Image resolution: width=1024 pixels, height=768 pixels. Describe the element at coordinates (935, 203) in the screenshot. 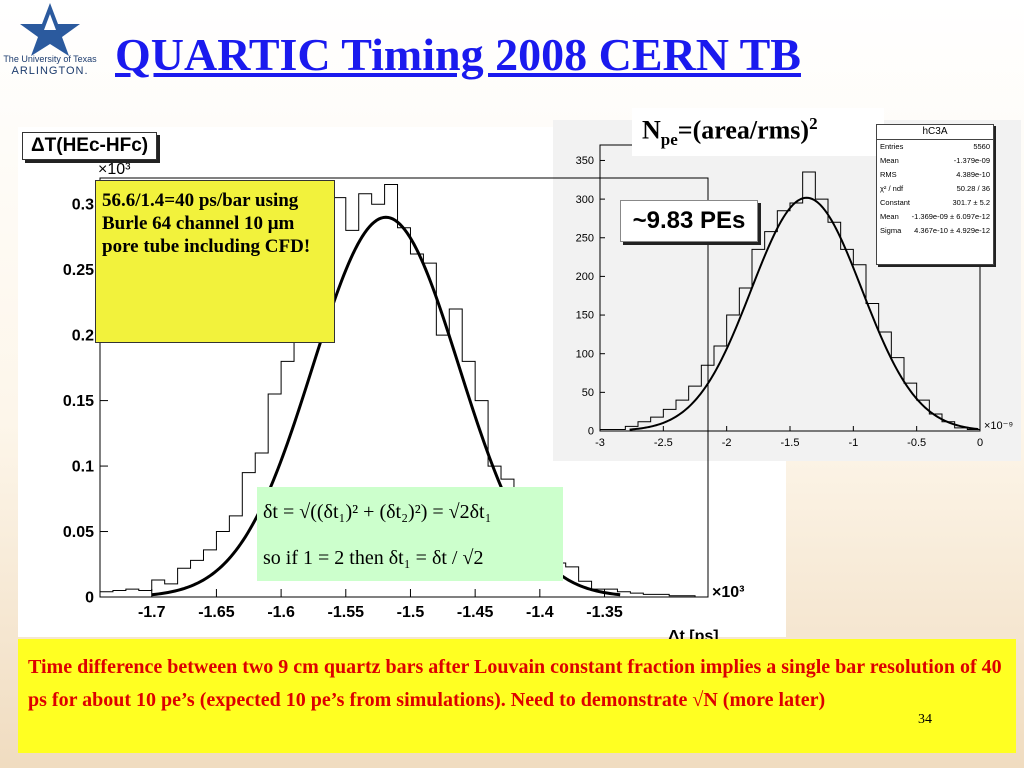

I see `stats-row: Constant 301.7 ± 5.2` at that location.